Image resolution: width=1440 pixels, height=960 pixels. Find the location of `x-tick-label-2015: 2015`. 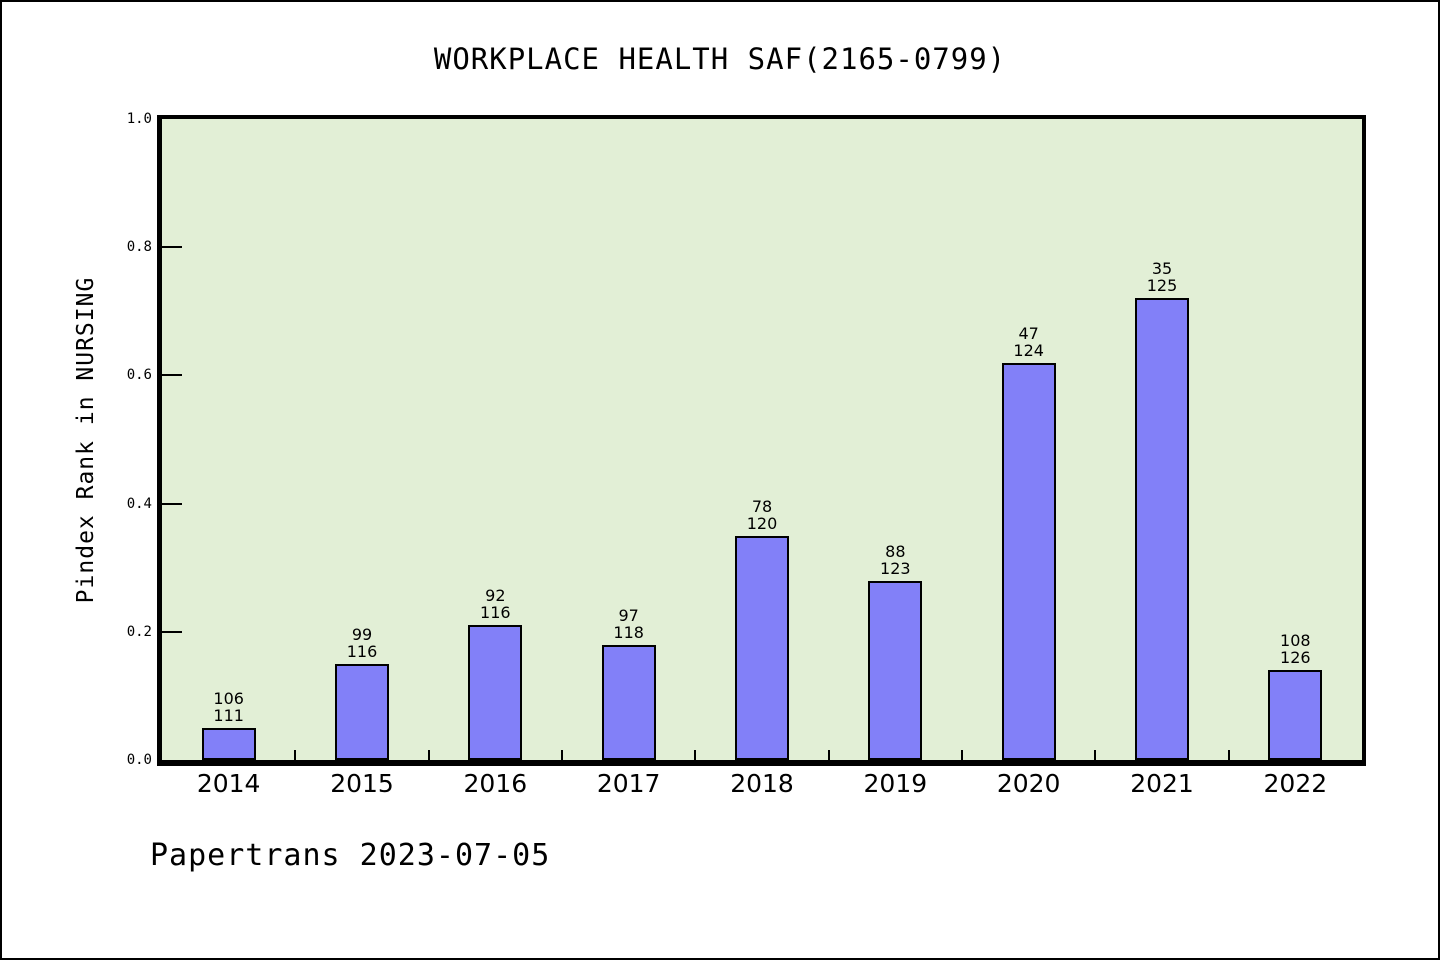

x-tick-label-2015: 2015 is located at coordinates (362, 783).